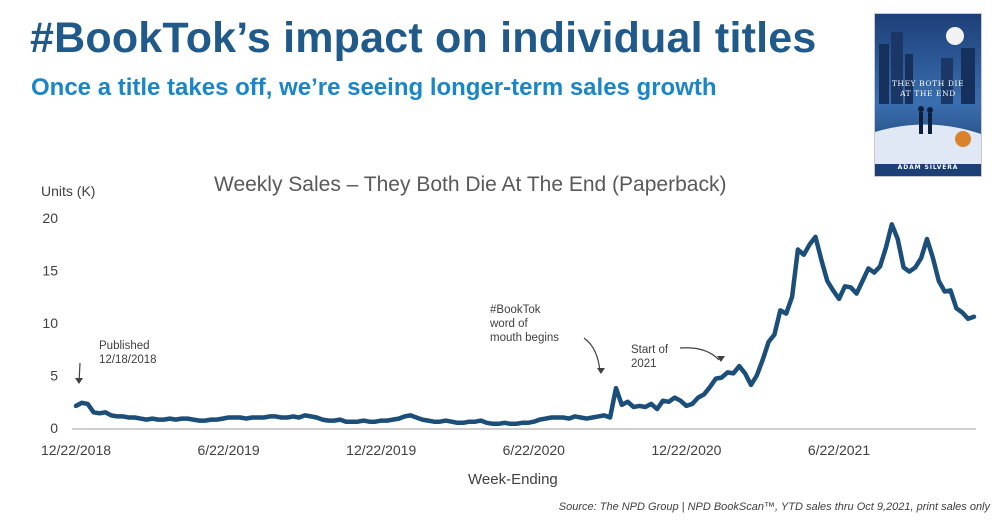  I want to click on page-title: #BookTok’s impact on individual titles, so click(423, 38).